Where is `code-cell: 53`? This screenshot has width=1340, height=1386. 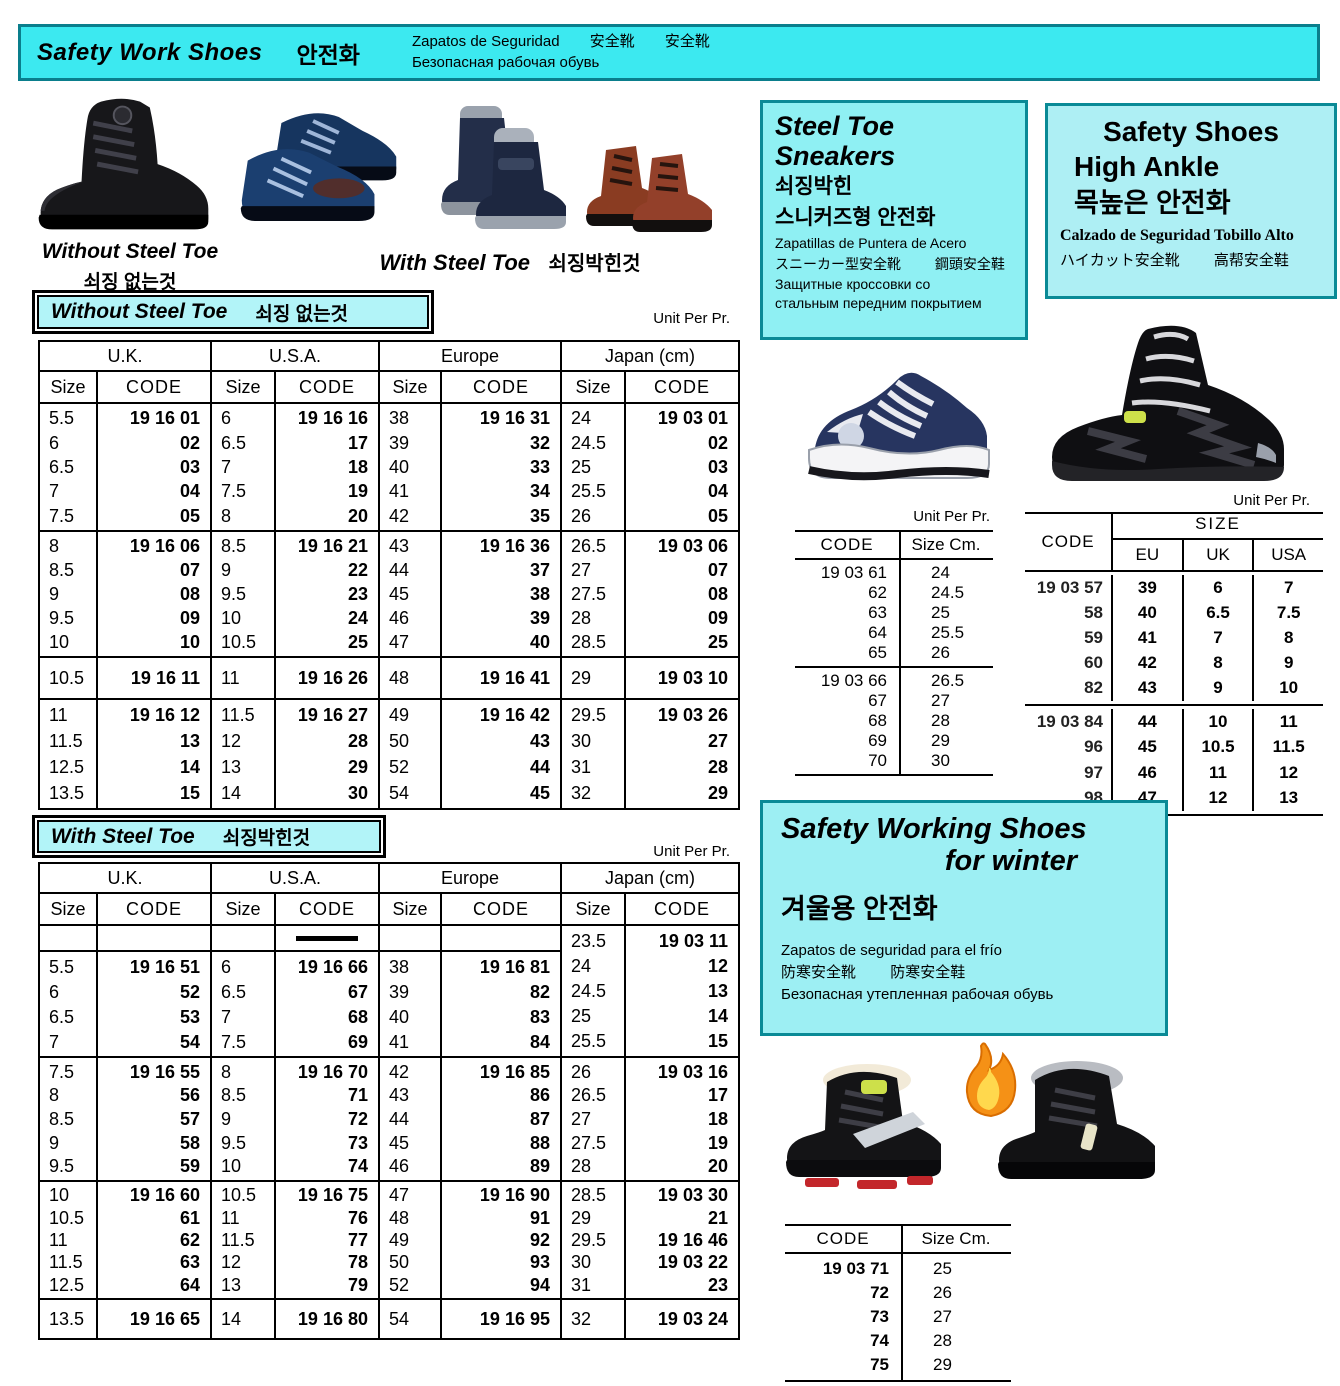 code-cell: 53 is located at coordinates (189, 1016).